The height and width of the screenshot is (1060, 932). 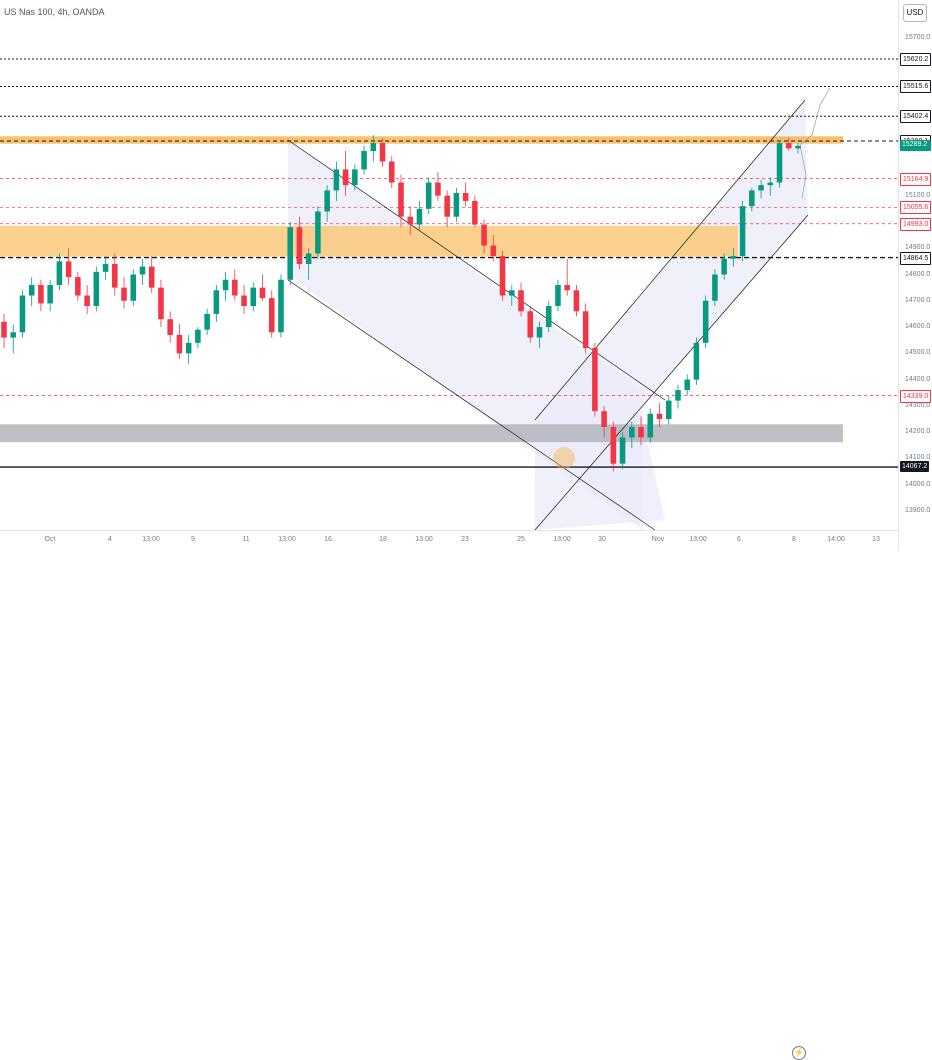 I want to click on projection-arrow-down, so click(x=803, y=171).